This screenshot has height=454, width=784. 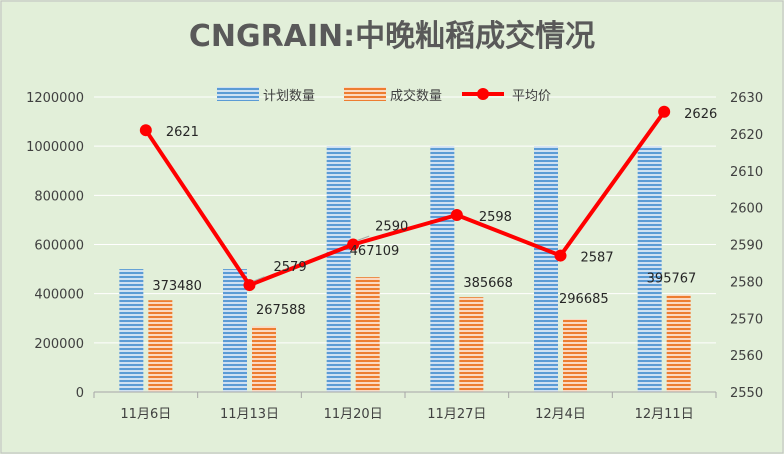 What do you see at coordinates (145, 414) in the screenshot?
I see `x-tick-label: 11月6日` at bounding box center [145, 414].